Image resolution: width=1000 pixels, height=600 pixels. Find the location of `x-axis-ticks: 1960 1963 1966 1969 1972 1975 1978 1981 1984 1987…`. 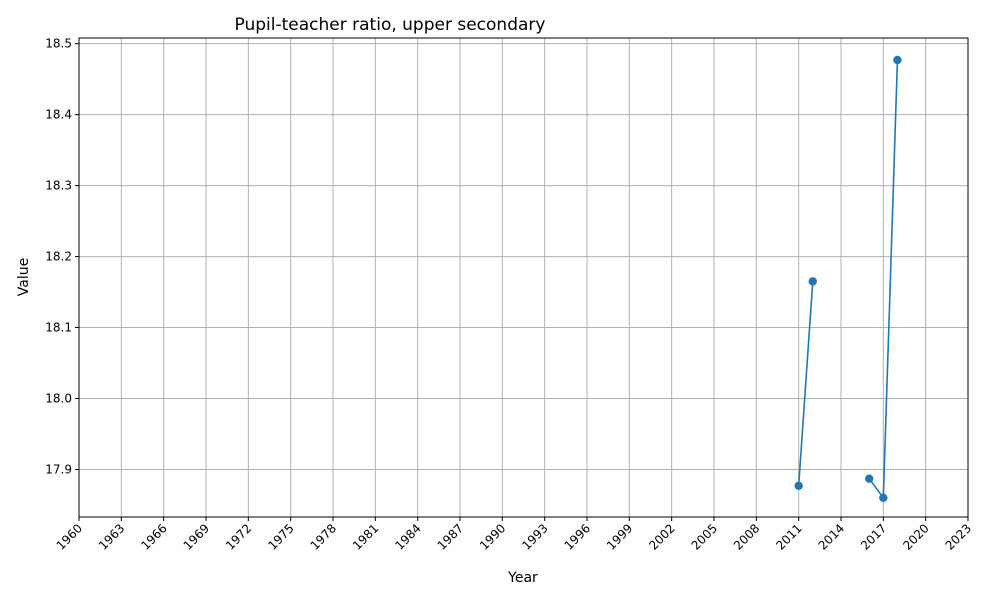

x-axis-ticks: 1960 1963 1966 1969 1972 1975 1978 1981 1984 1987… is located at coordinates (514, 535).